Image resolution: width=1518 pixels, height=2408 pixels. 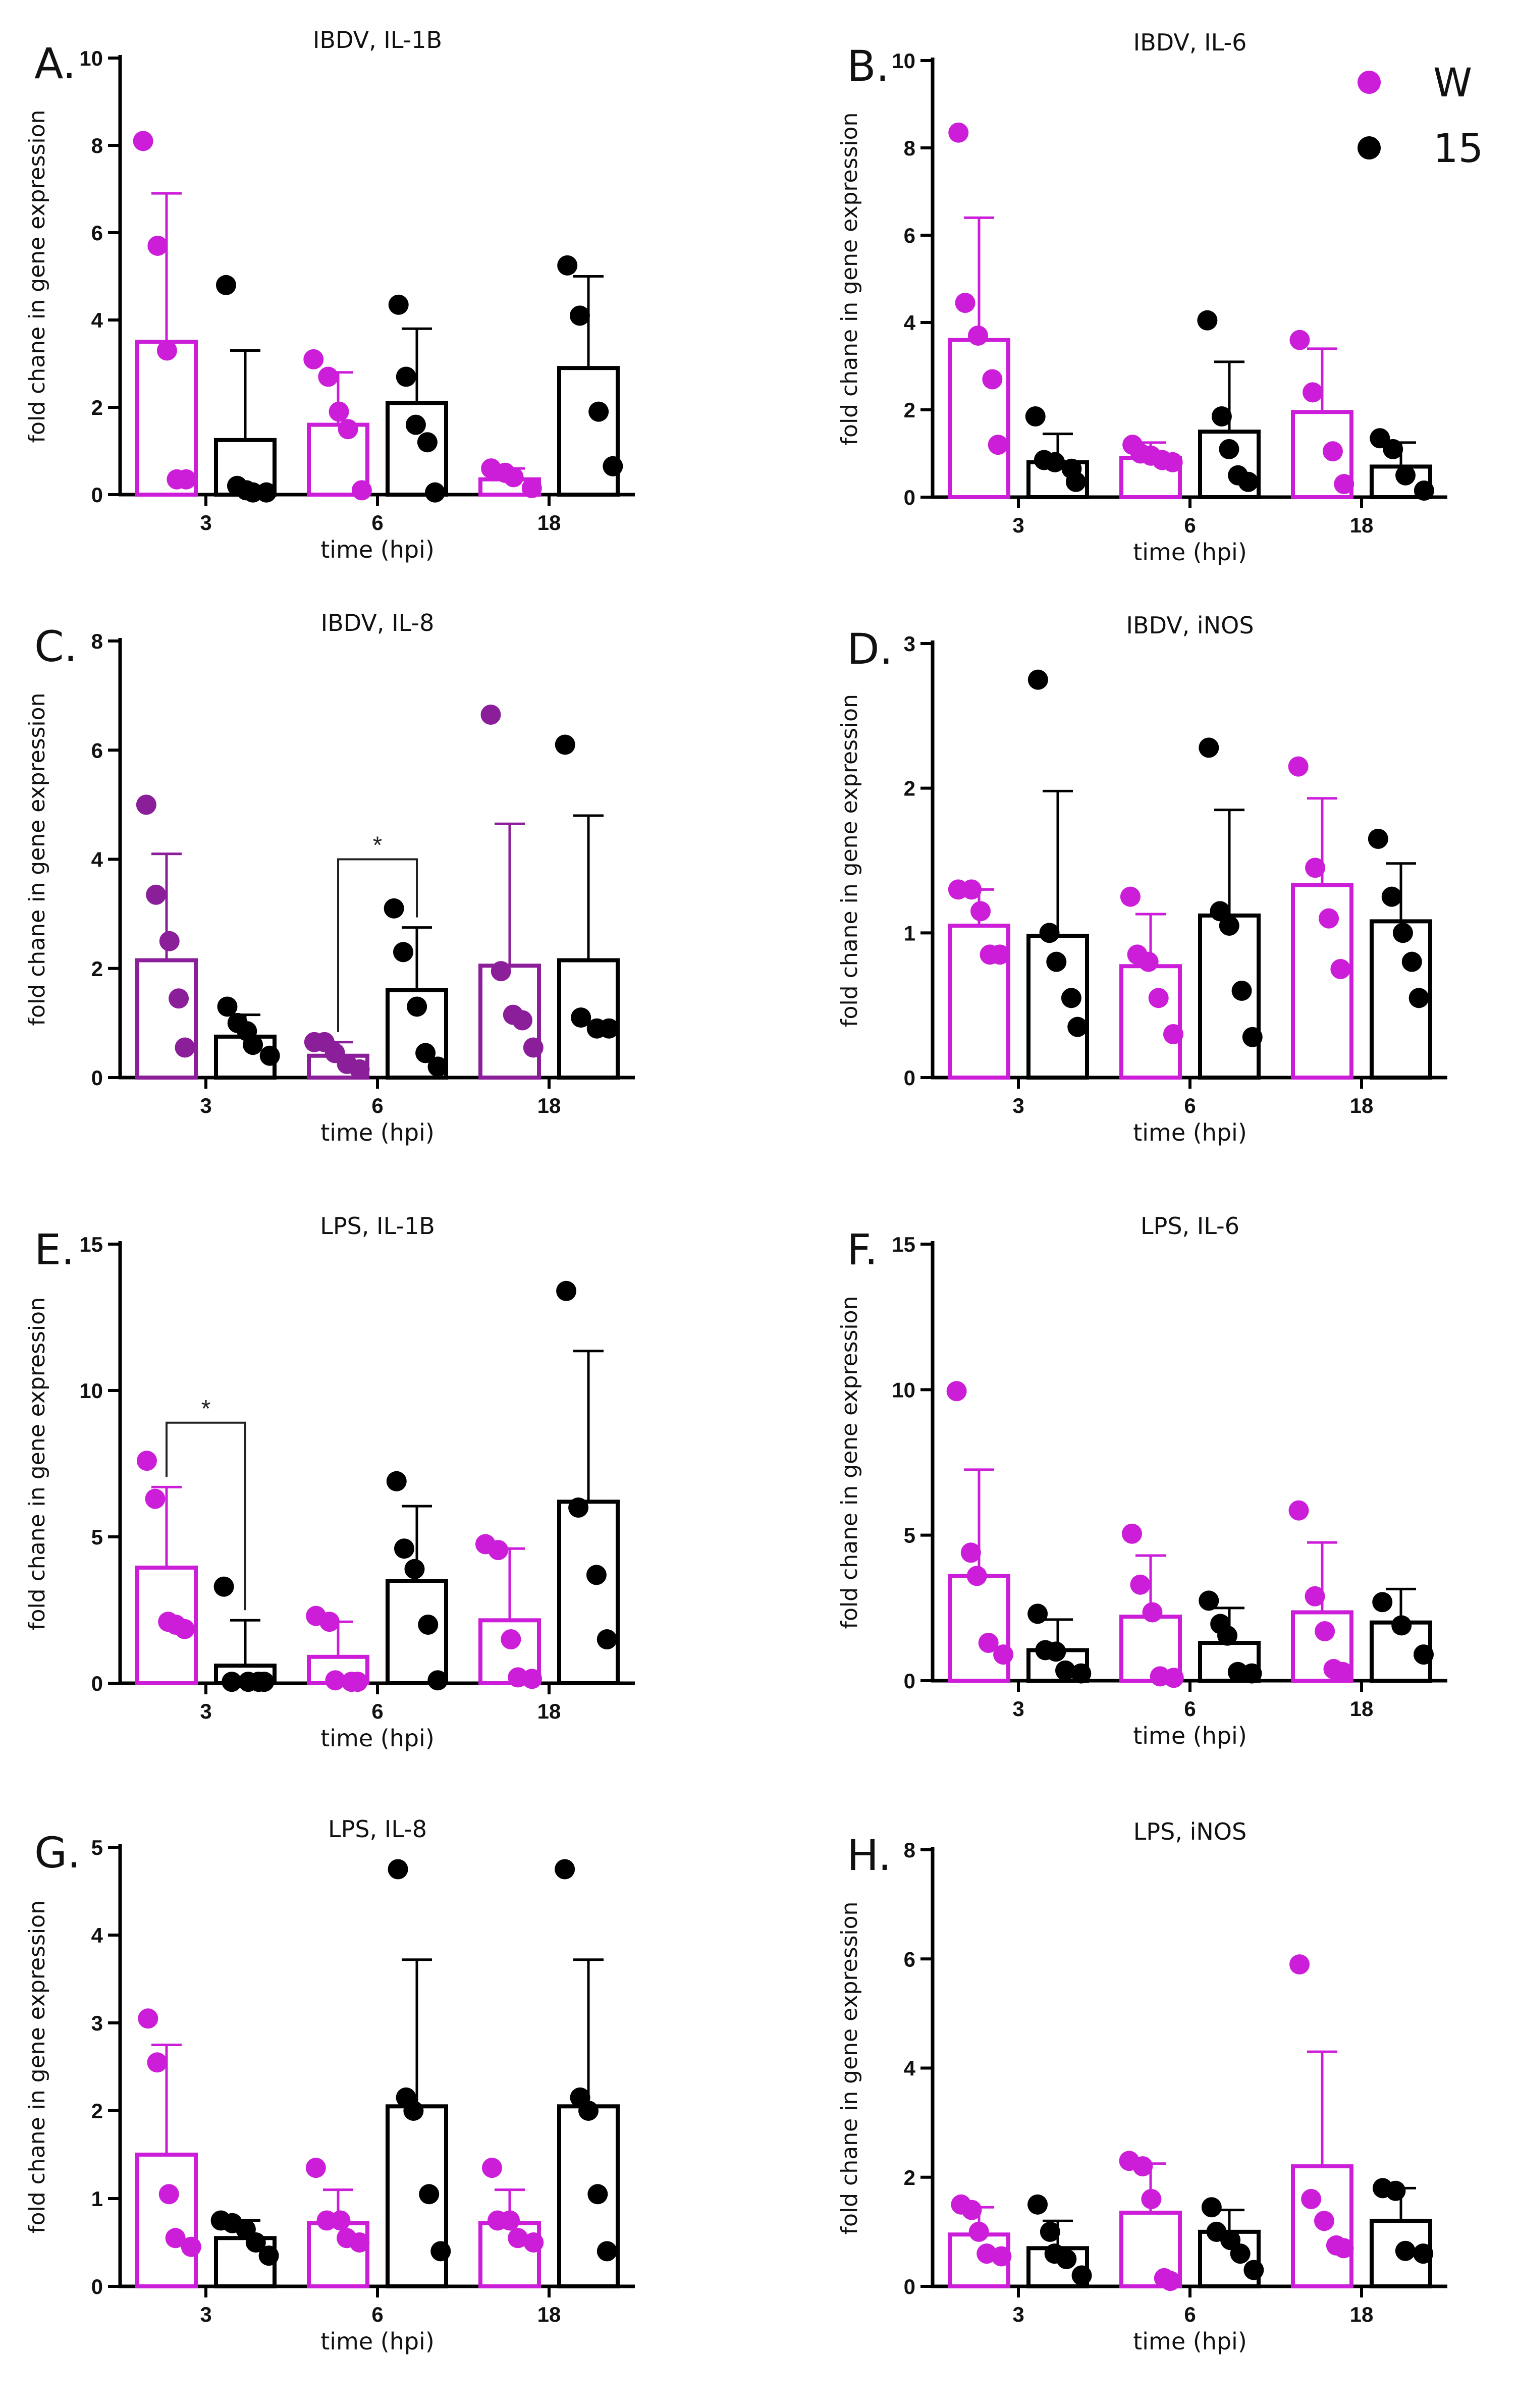 I want to click on legend-item-w: W, so click(x=1433, y=84).